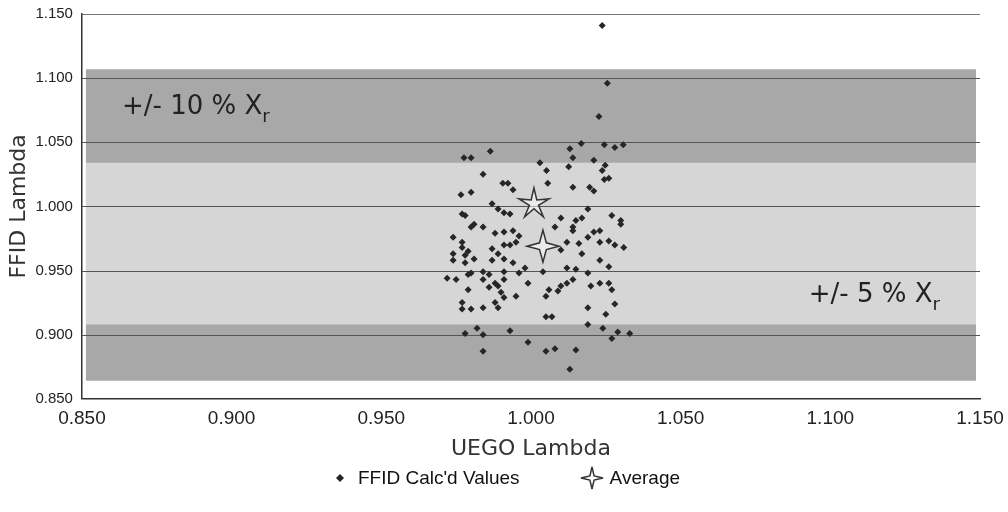 The image size is (1008, 512). What do you see at coordinates (54, 77) in the screenshot?
I see `y-tick-label: 1.100` at bounding box center [54, 77].